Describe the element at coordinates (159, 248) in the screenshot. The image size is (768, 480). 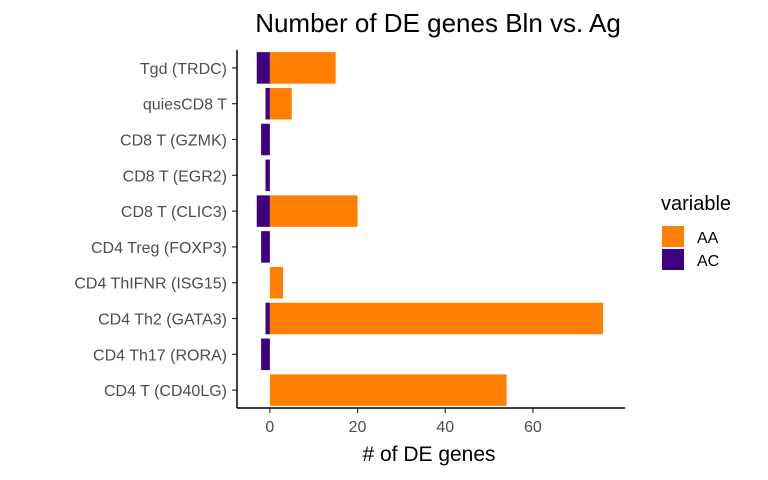
I see `y-tick-label: CD4 Treg (FOXP3)` at that location.